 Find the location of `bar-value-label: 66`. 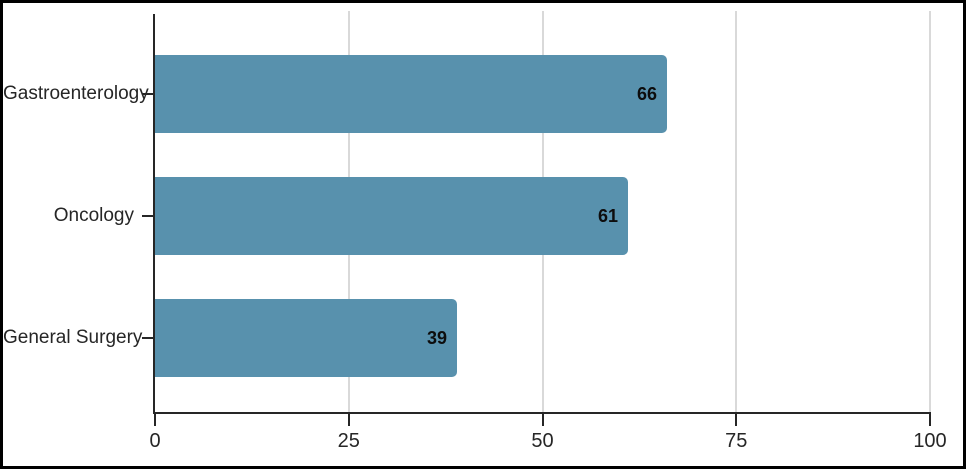

bar-value-label: 66 is located at coordinates (646, 93).